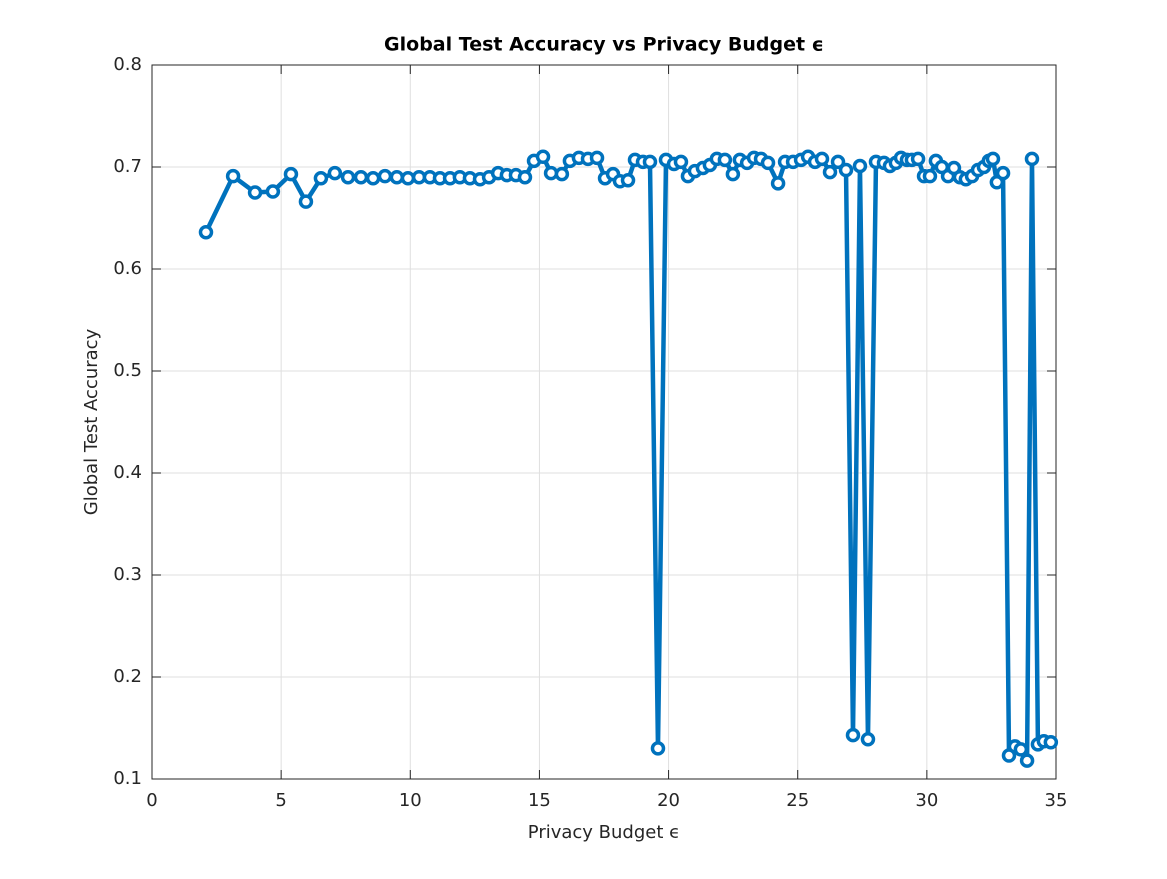 The width and height of the screenshot is (1167, 879). Describe the element at coordinates (127, 268) in the screenshot. I see `y-tick-label: 0.6` at that location.